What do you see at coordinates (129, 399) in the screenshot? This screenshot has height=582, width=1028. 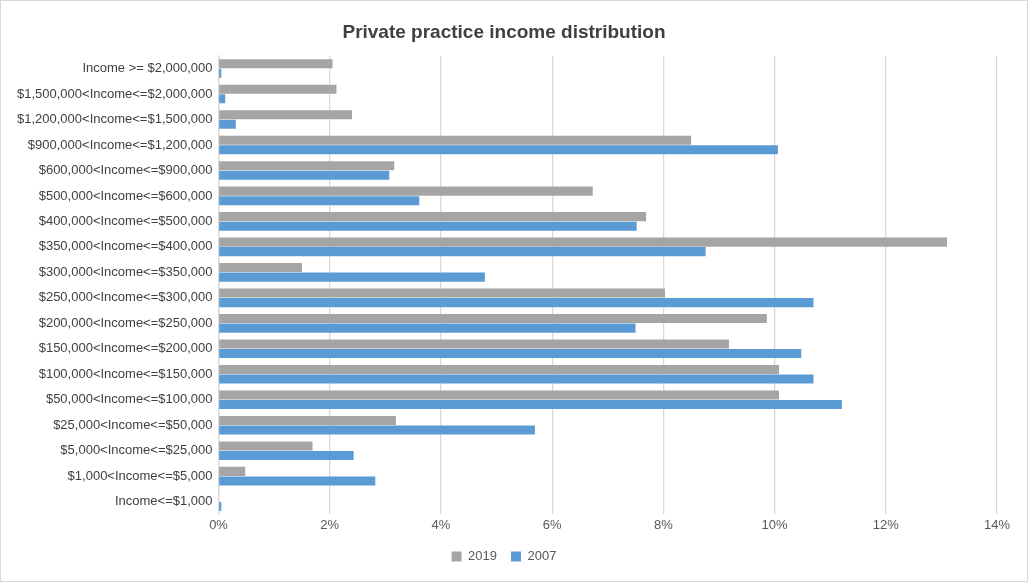 I see `y-tick-label: $50,000<Income<=$100,000` at bounding box center [129, 399].